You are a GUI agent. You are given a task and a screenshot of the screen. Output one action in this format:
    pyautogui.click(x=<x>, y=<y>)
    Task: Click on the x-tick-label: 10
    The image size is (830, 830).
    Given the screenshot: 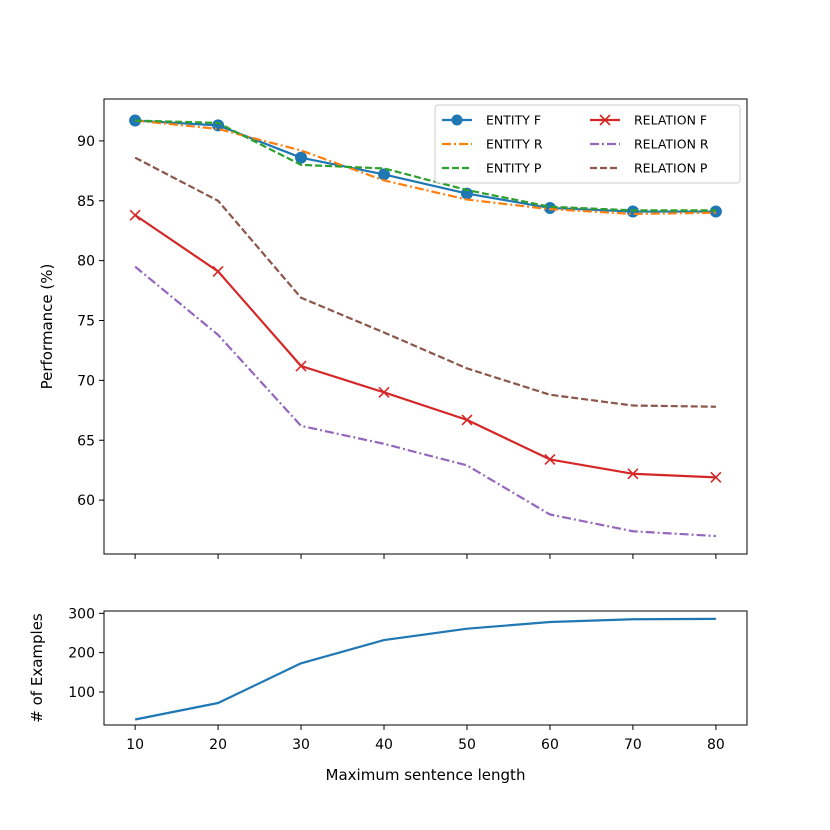 What is the action you would take?
    pyautogui.click(x=135, y=745)
    